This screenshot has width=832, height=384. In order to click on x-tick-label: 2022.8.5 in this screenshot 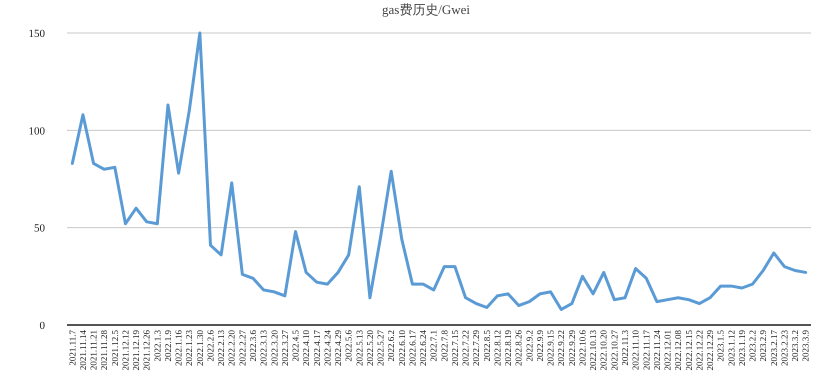, I will do `click(487, 346)`.